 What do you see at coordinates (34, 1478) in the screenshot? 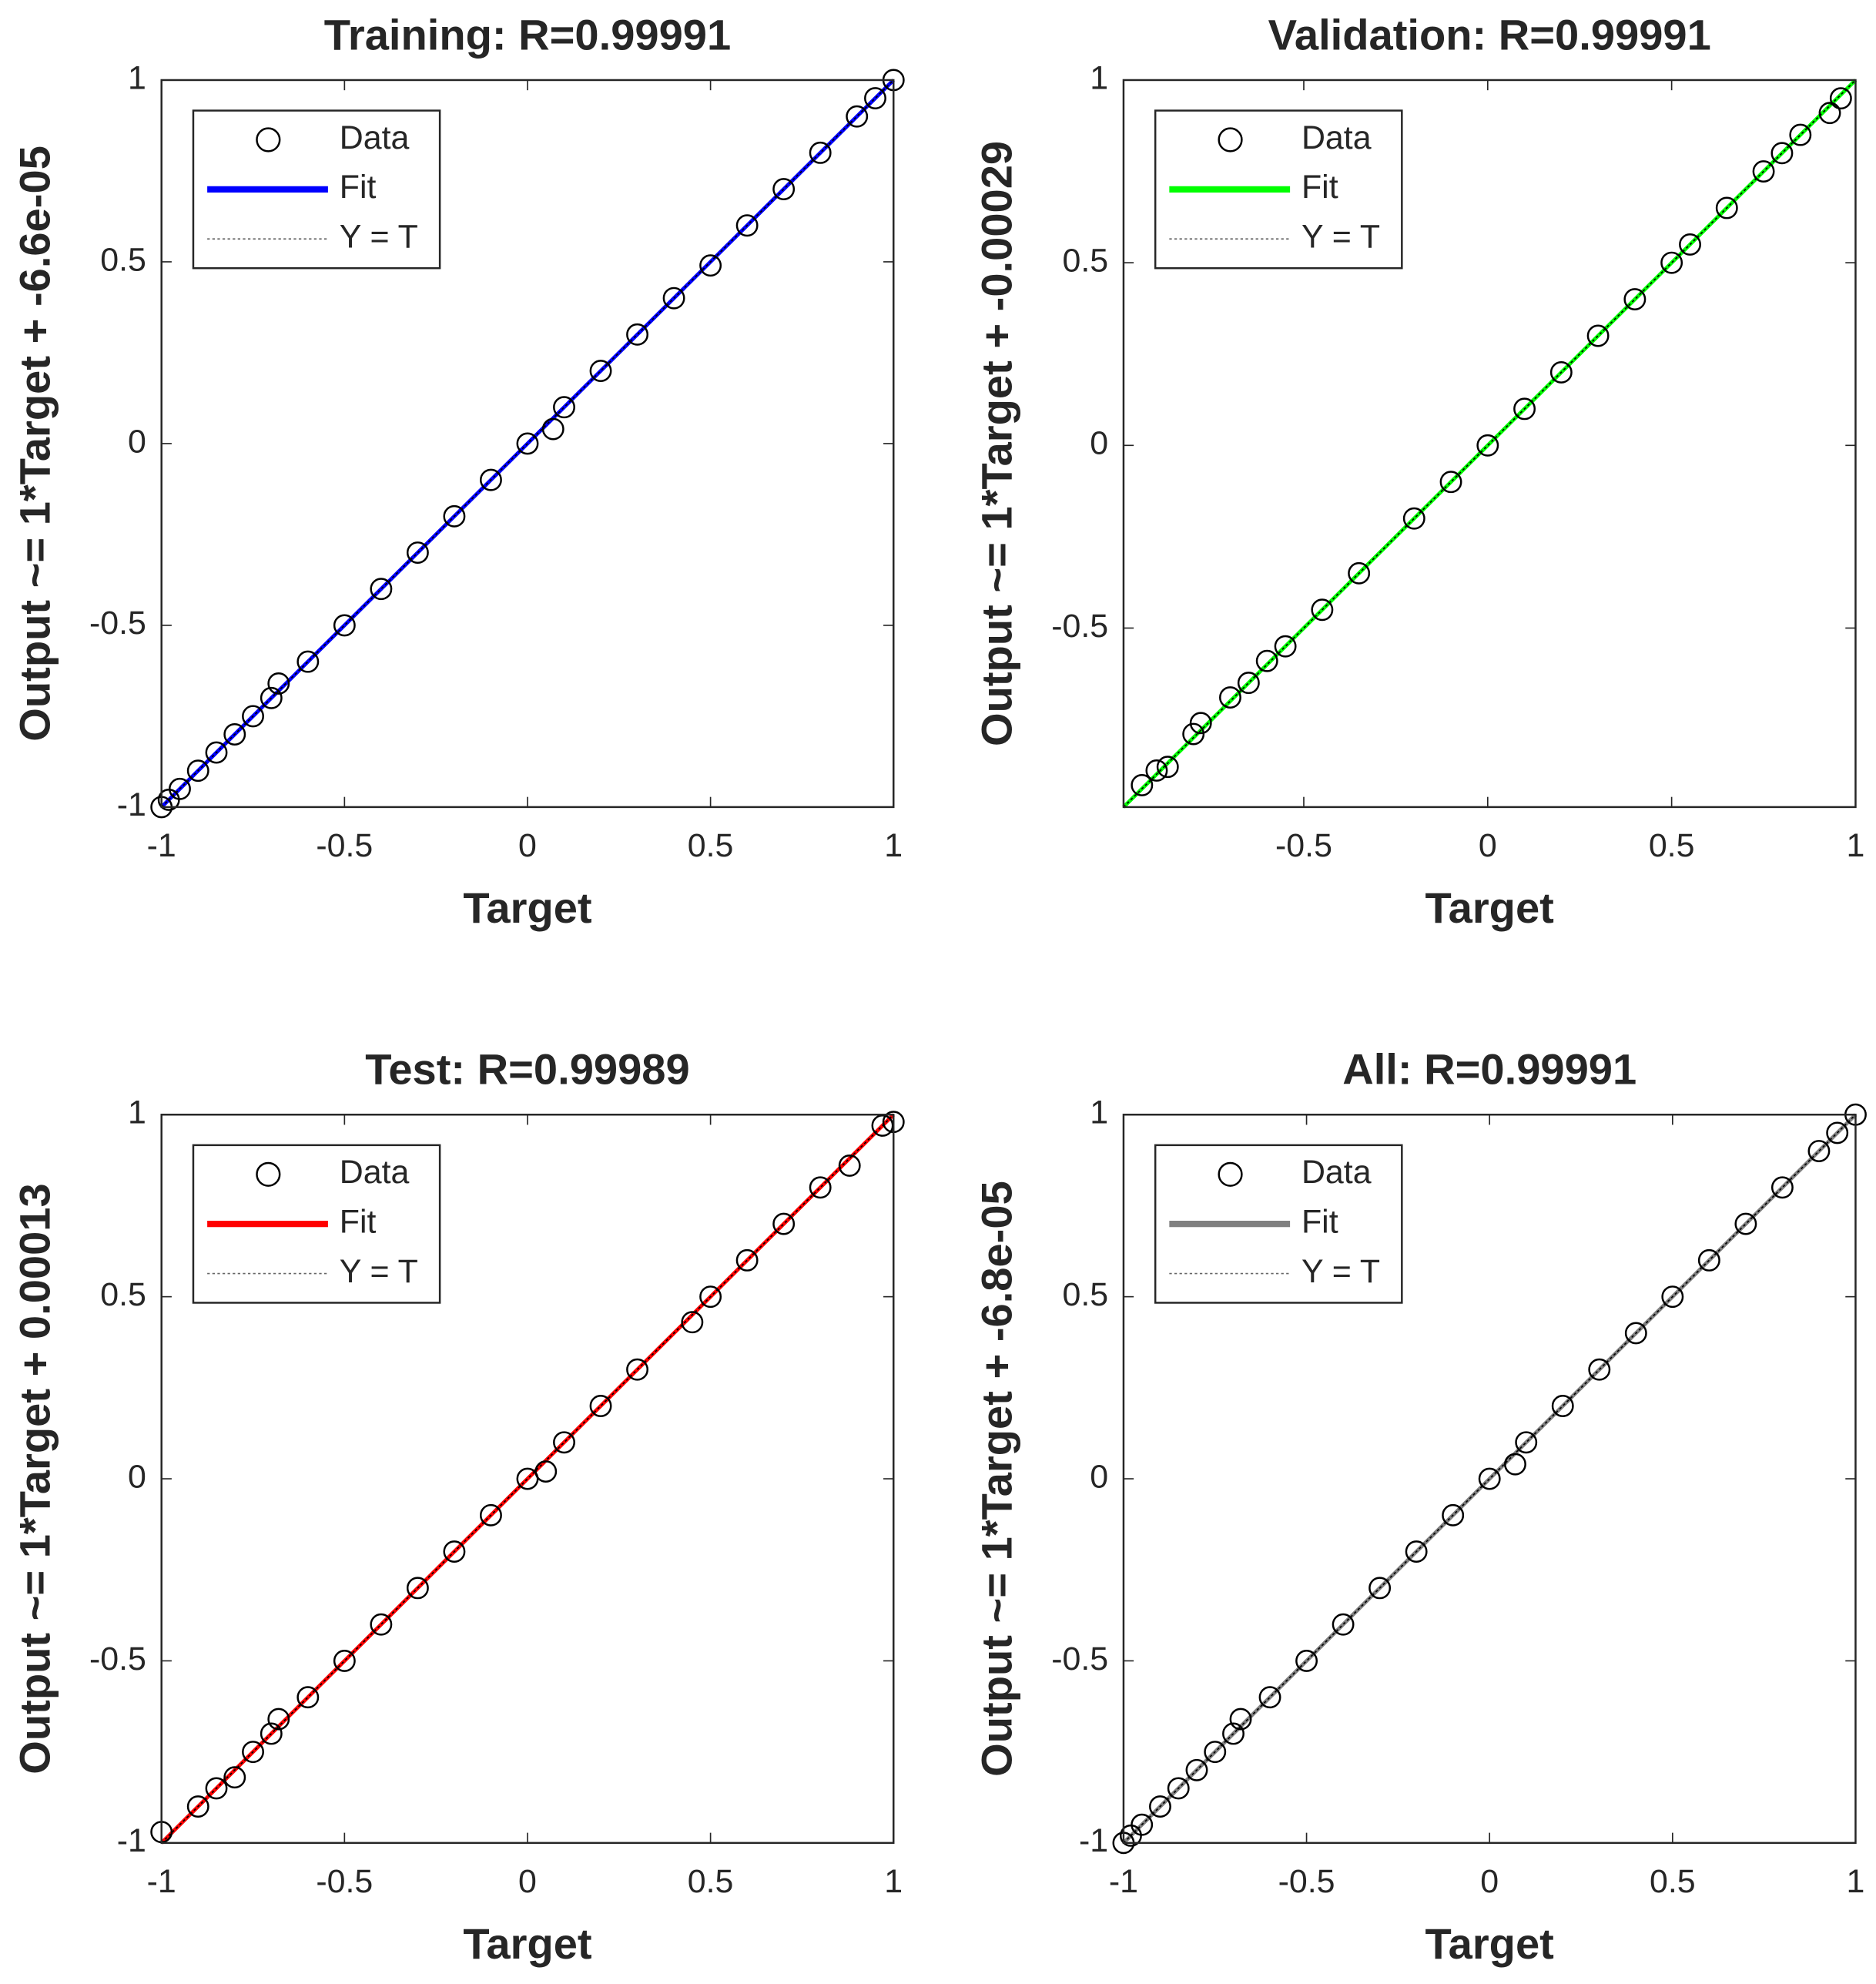
I see `y-axis-label: Output ~= 1*Target + 0.00013` at bounding box center [34, 1478].